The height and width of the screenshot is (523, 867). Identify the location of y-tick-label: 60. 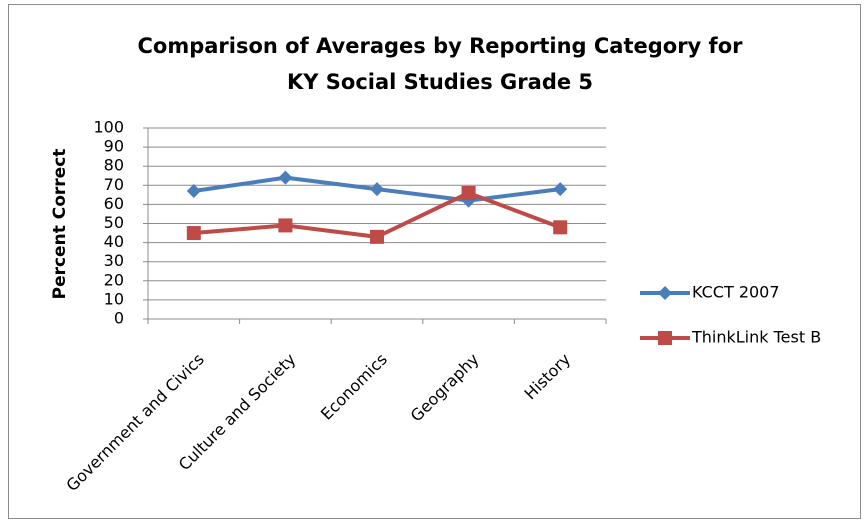
(114, 203).